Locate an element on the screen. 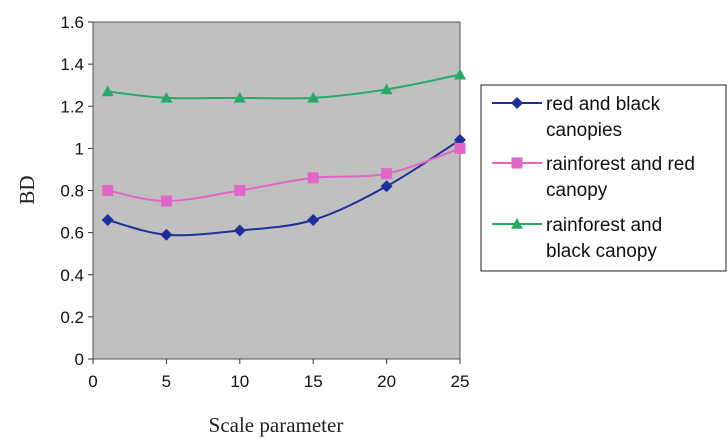 Image resolution: width=728 pixels, height=439 pixels. legend-label-line: rainforest and is located at coordinates (604, 225).